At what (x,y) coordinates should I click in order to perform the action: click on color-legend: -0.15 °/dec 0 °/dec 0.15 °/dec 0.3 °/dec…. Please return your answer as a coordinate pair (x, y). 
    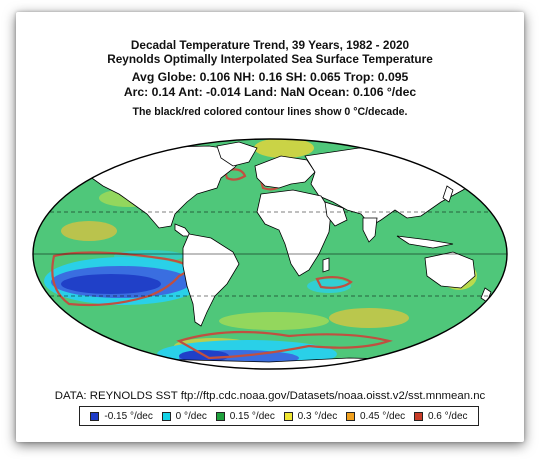
    Looking at the image, I should click on (279, 416).